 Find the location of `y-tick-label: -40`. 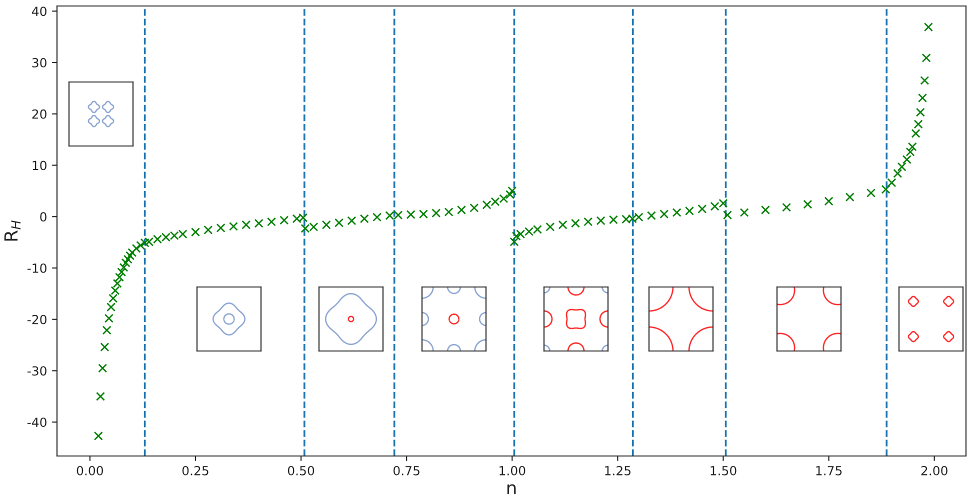

y-tick-label: -40 is located at coordinates (36, 423).